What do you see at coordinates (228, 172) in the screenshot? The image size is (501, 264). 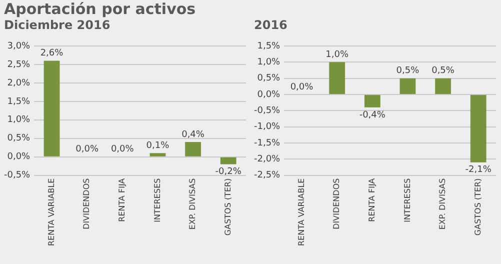 I see `data-label: -0,2%` at bounding box center [228, 172].